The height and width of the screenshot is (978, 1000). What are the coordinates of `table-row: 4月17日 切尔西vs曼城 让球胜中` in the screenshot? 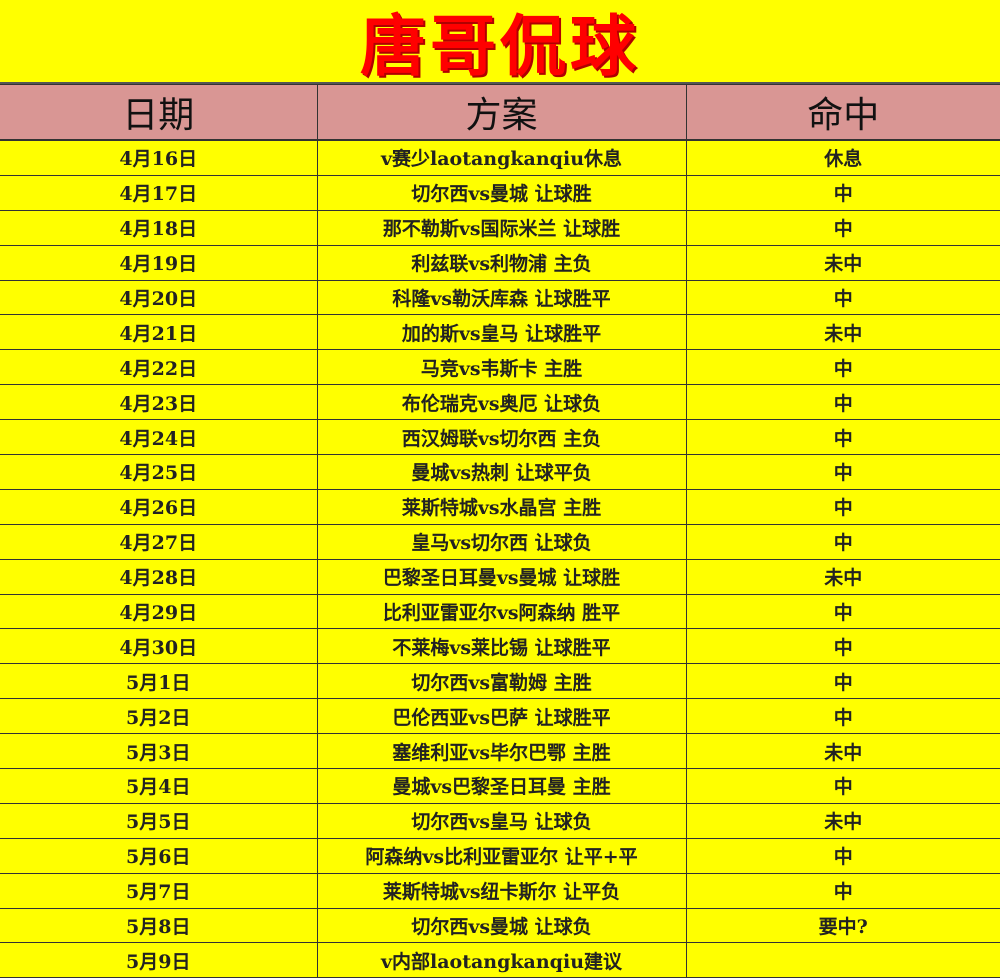 It's located at (500, 192).